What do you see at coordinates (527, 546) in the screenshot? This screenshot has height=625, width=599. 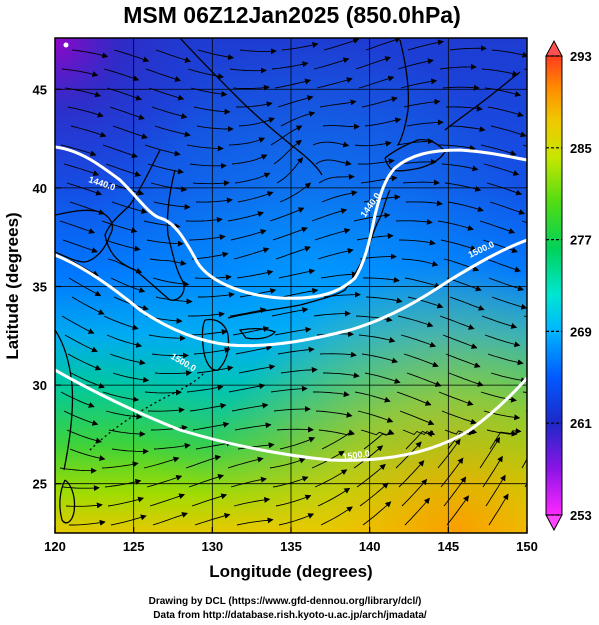 I see `x-tick-label: 150` at bounding box center [527, 546].